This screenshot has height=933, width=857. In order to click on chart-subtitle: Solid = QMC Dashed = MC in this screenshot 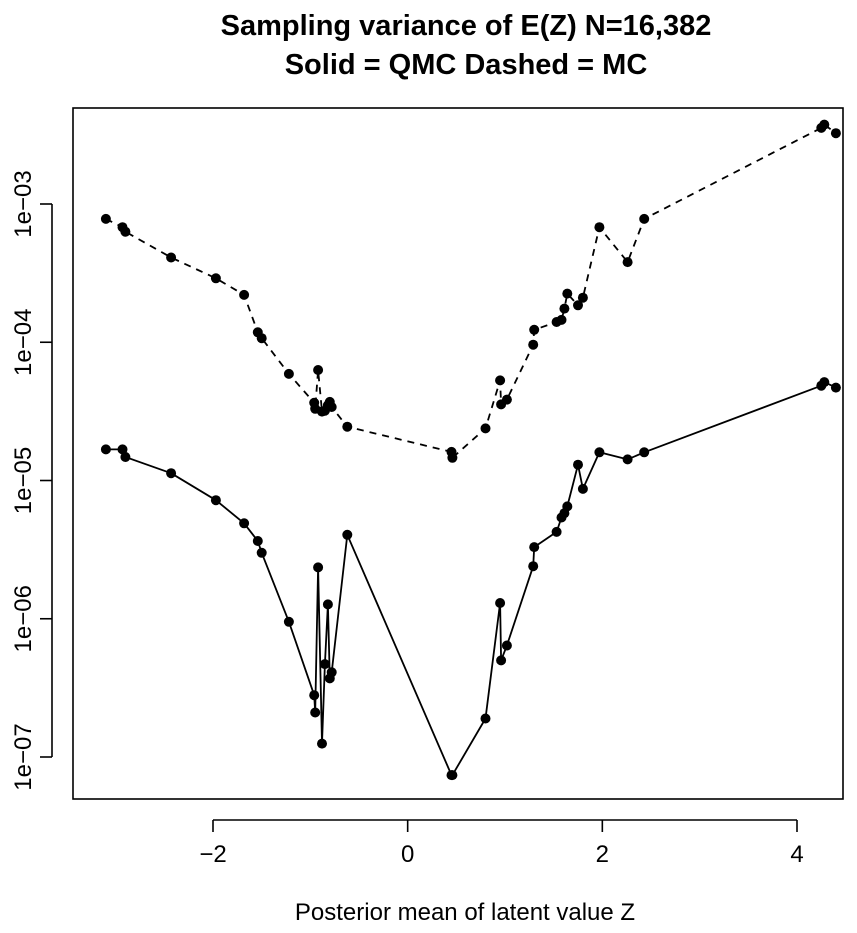, I will do `click(466, 65)`.